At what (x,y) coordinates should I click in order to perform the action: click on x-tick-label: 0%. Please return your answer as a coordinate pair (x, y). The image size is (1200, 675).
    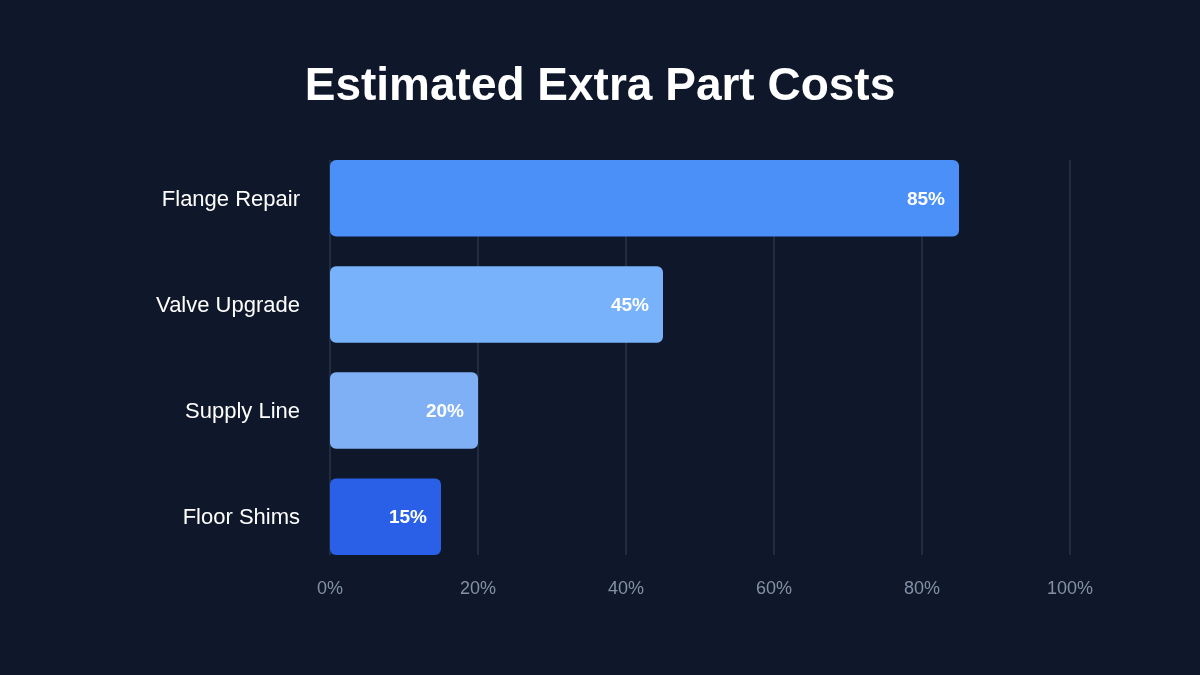
    Looking at the image, I should click on (330, 588).